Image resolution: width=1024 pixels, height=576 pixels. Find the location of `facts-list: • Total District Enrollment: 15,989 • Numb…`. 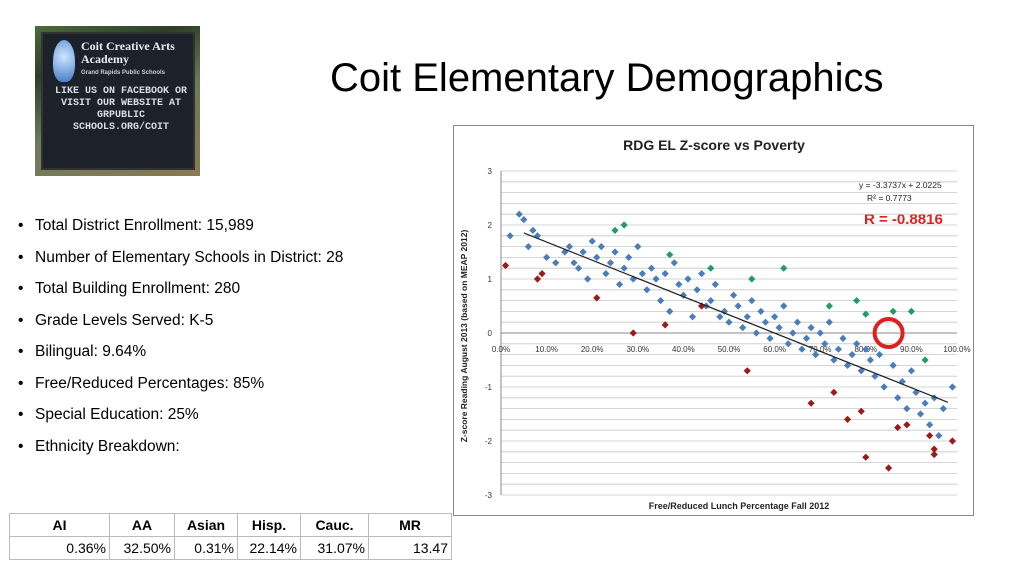

facts-list: • Total District Enrollment: 15,989 • Numb… is located at coordinates (180, 336).